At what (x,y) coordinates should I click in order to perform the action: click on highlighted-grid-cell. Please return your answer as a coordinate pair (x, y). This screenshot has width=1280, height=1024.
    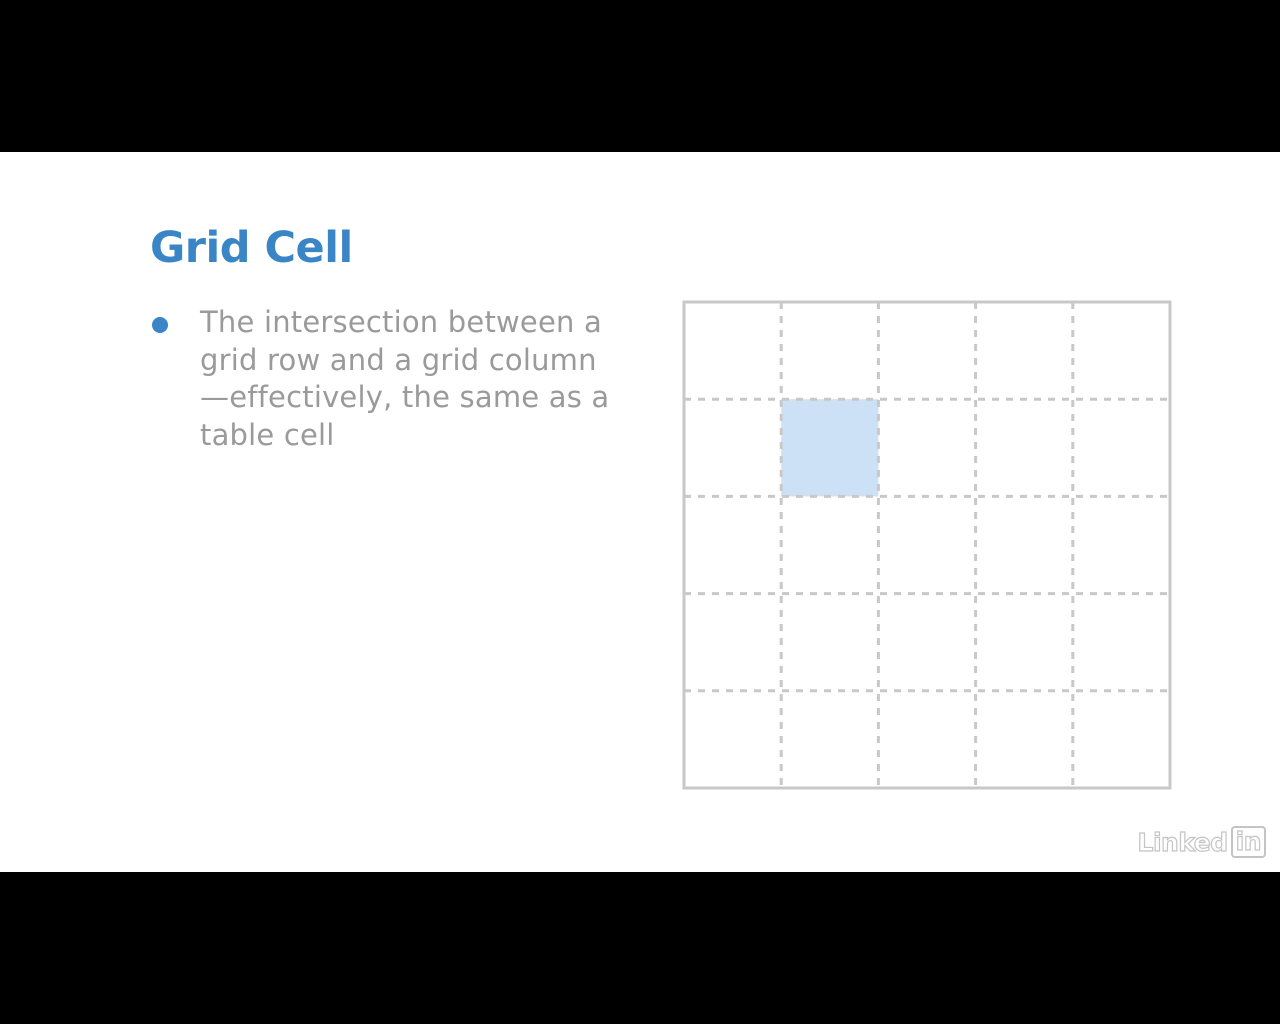
    Looking at the image, I should click on (830, 448).